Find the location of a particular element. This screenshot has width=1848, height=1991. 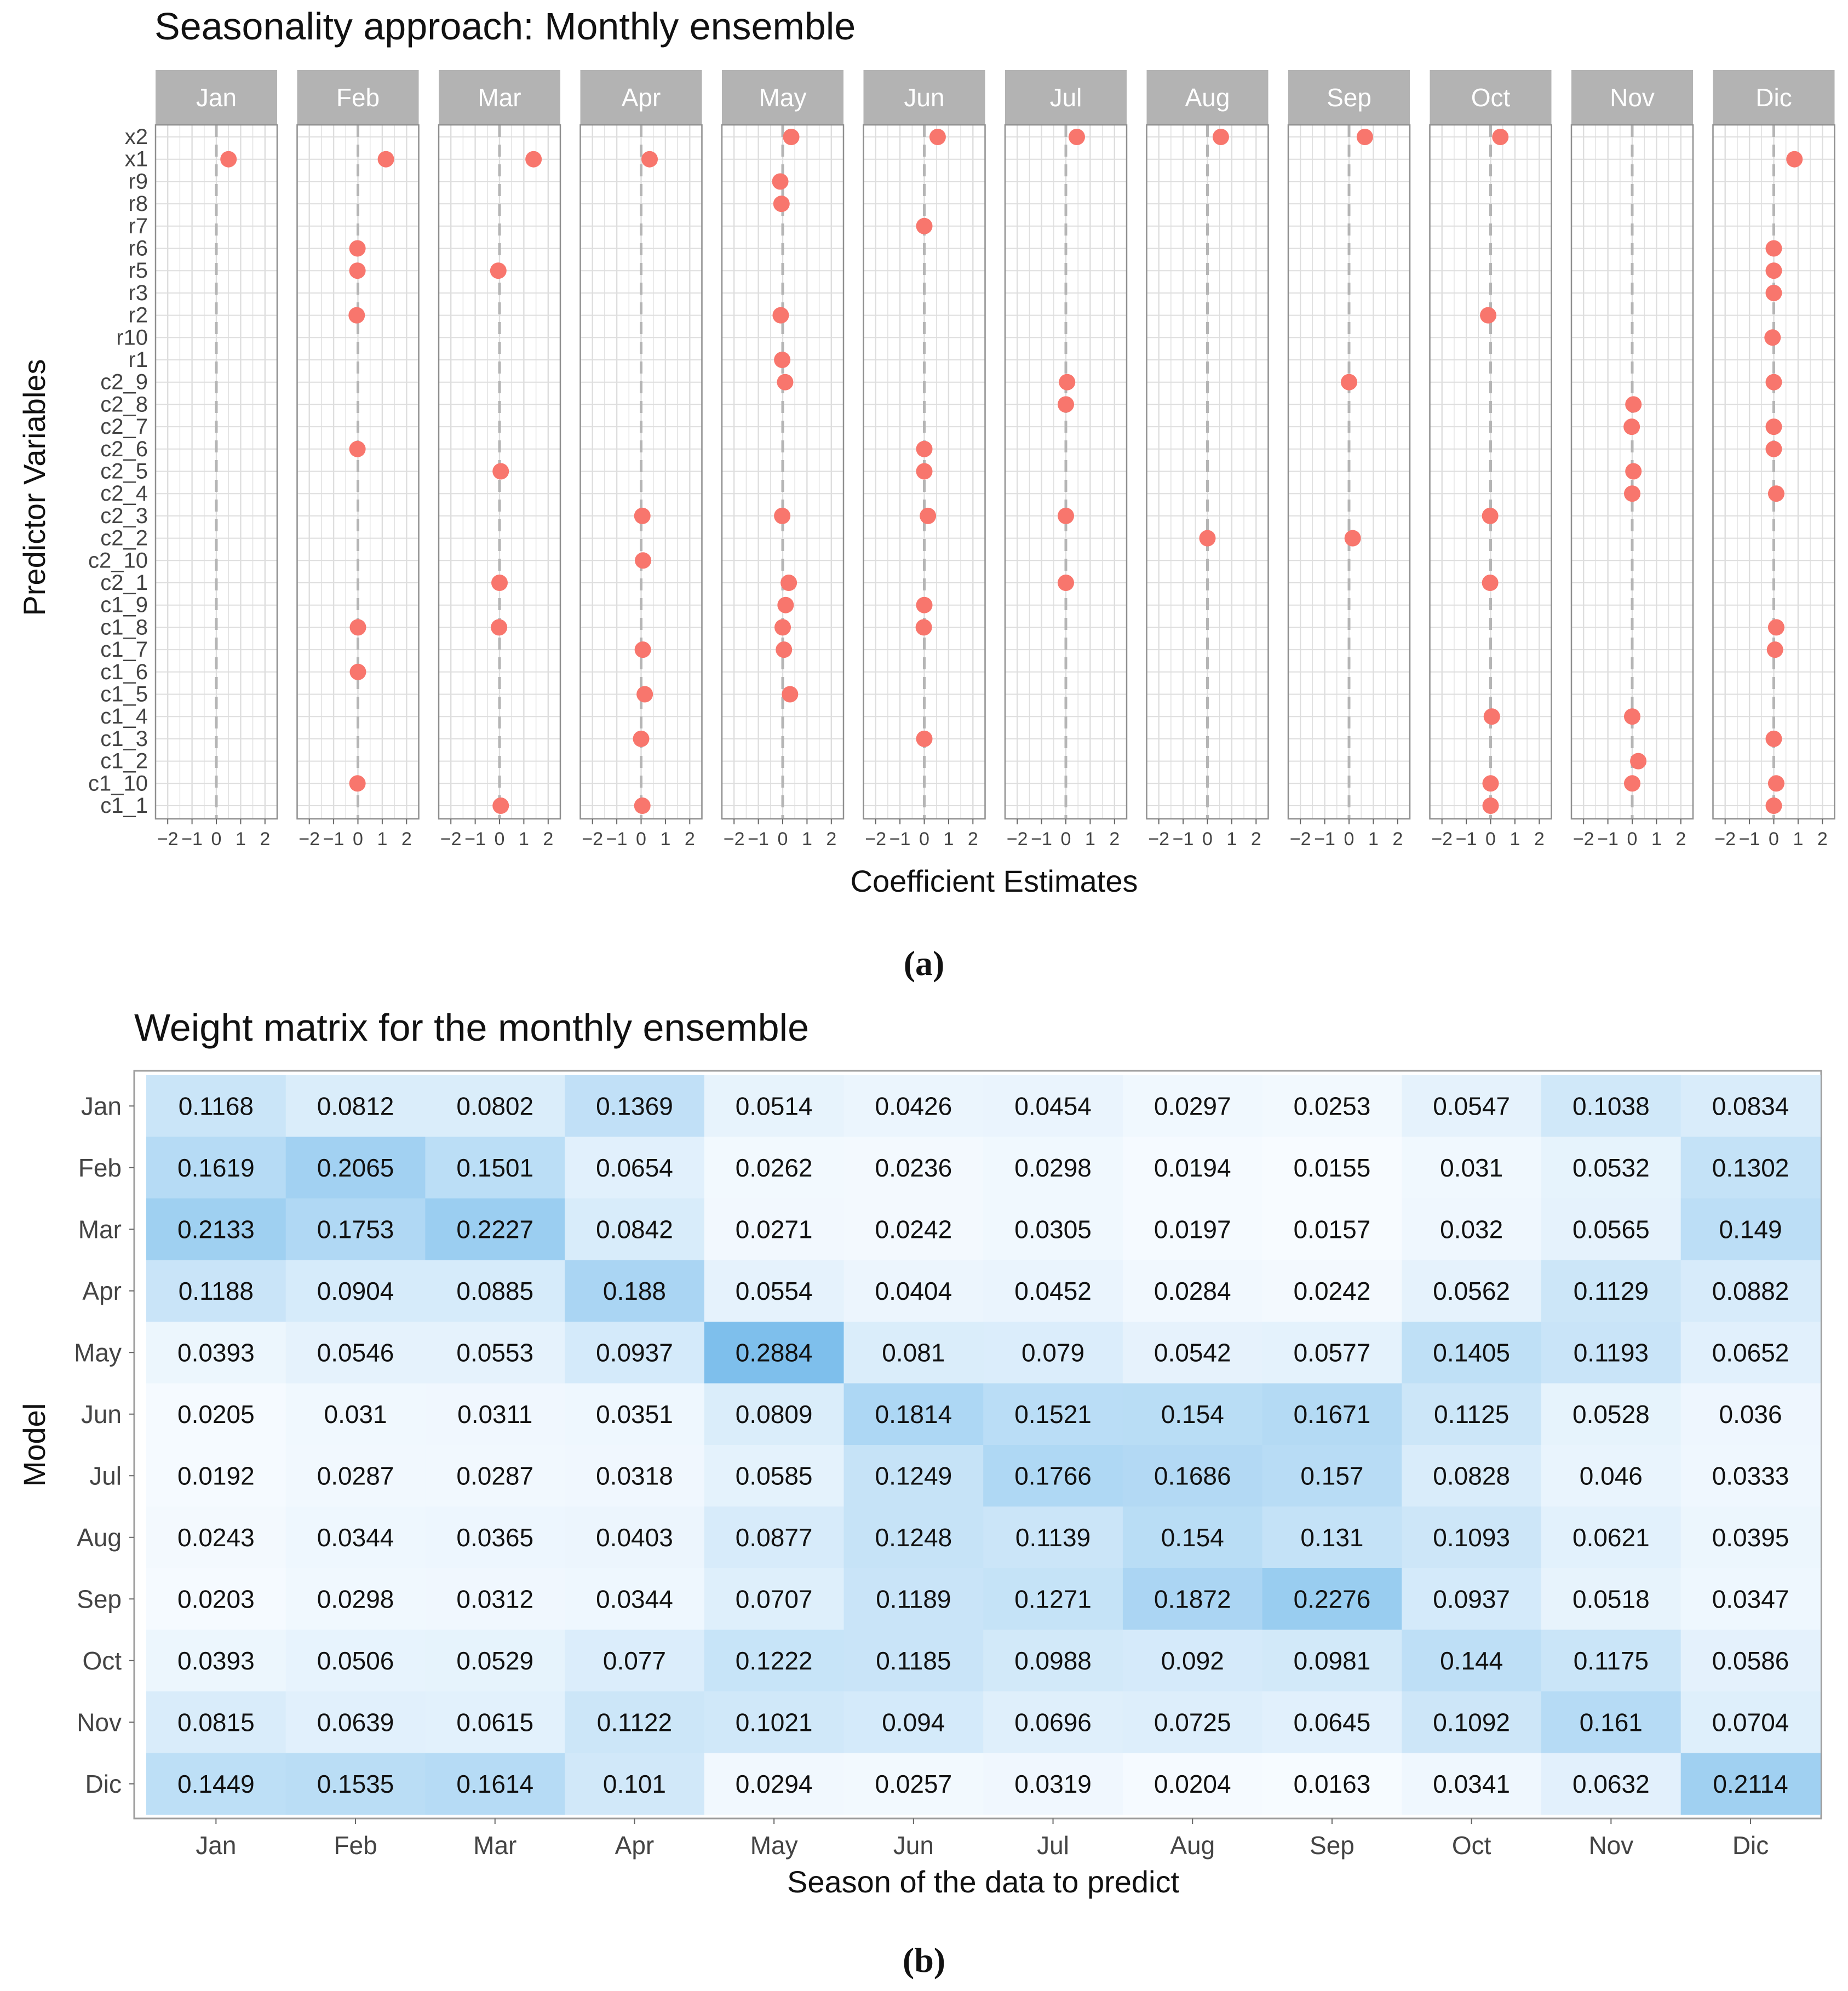

heatmap-cell-value: 0.0157 is located at coordinates (1332, 1229).